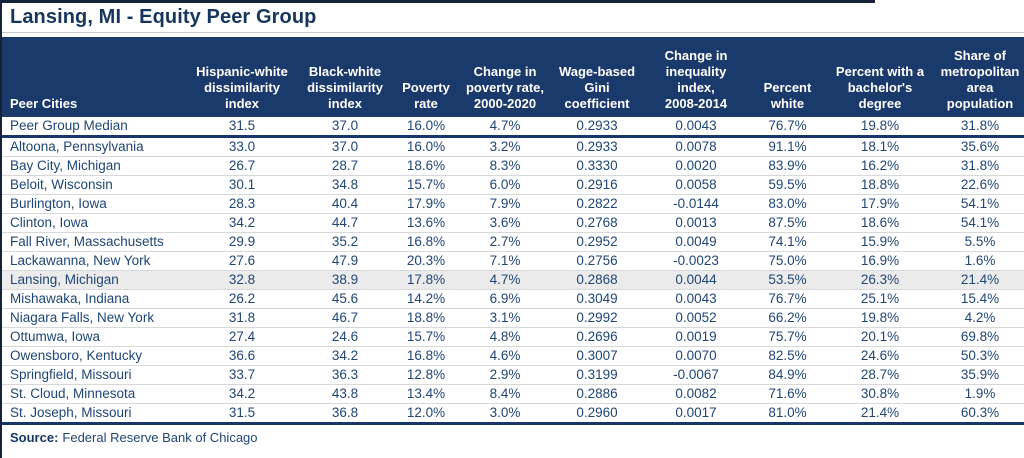 The width and height of the screenshot is (1024, 458). What do you see at coordinates (597, 356) in the screenshot?
I see `value-cell: 0.3007` at bounding box center [597, 356].